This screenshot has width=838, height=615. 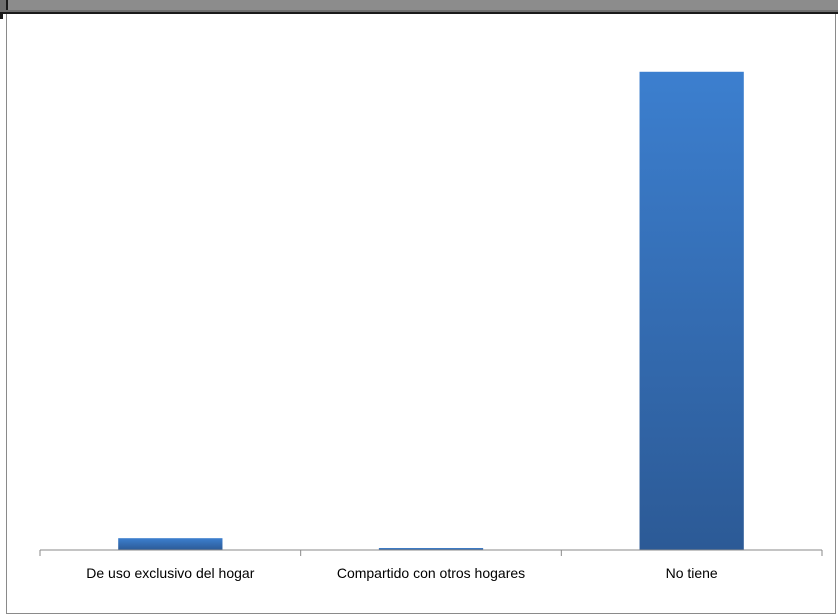 I want to click on tick-label-compartido: Compartido con otros hogares, so click(x=431, y=573).